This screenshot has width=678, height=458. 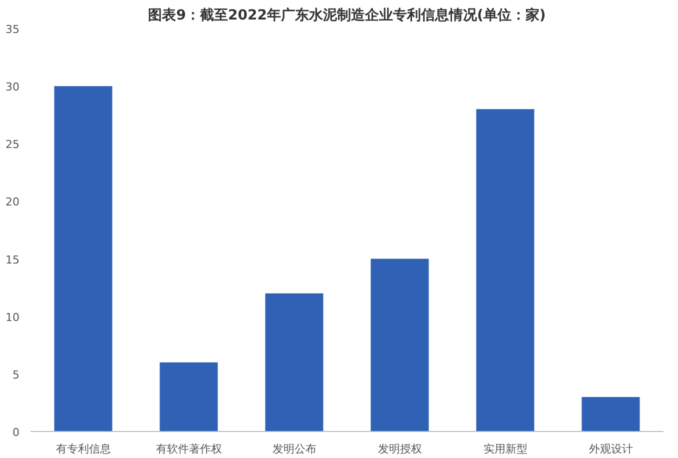 I want to click on y-tick-label: 5, so click(x=16, y=375).